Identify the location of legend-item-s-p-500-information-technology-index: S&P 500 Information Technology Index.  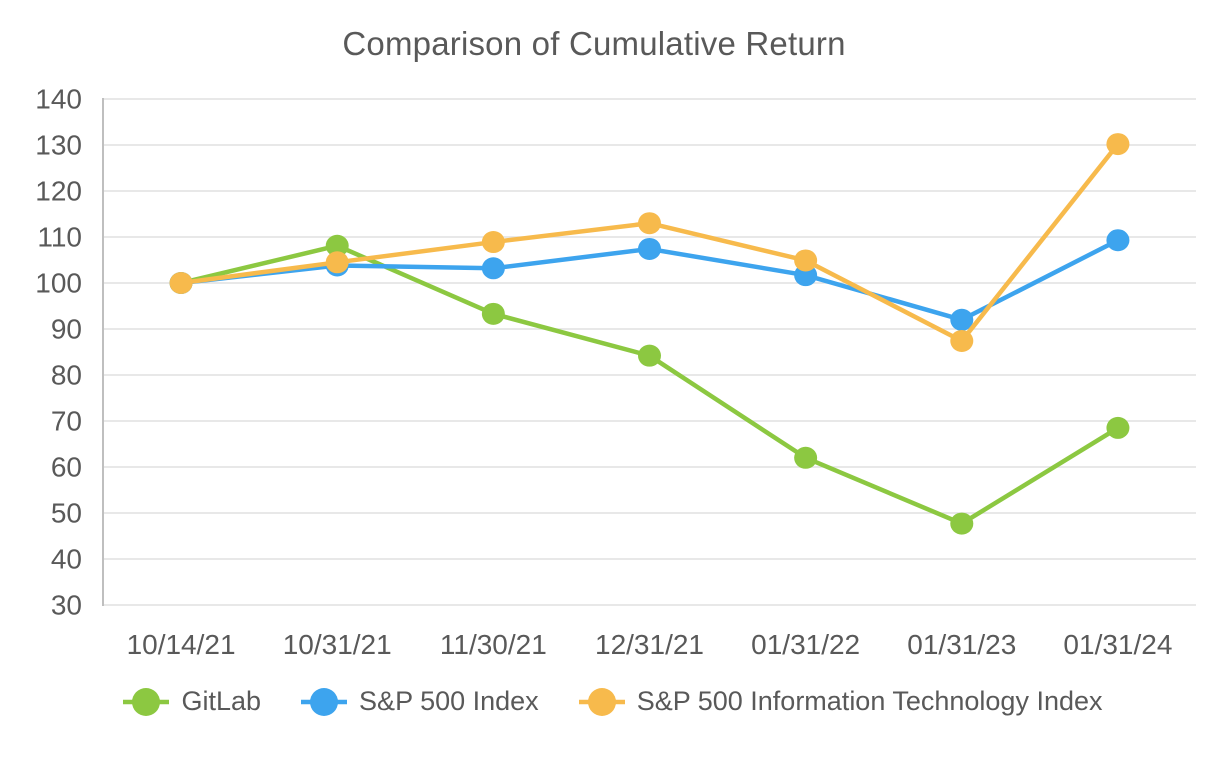
(840, 701).